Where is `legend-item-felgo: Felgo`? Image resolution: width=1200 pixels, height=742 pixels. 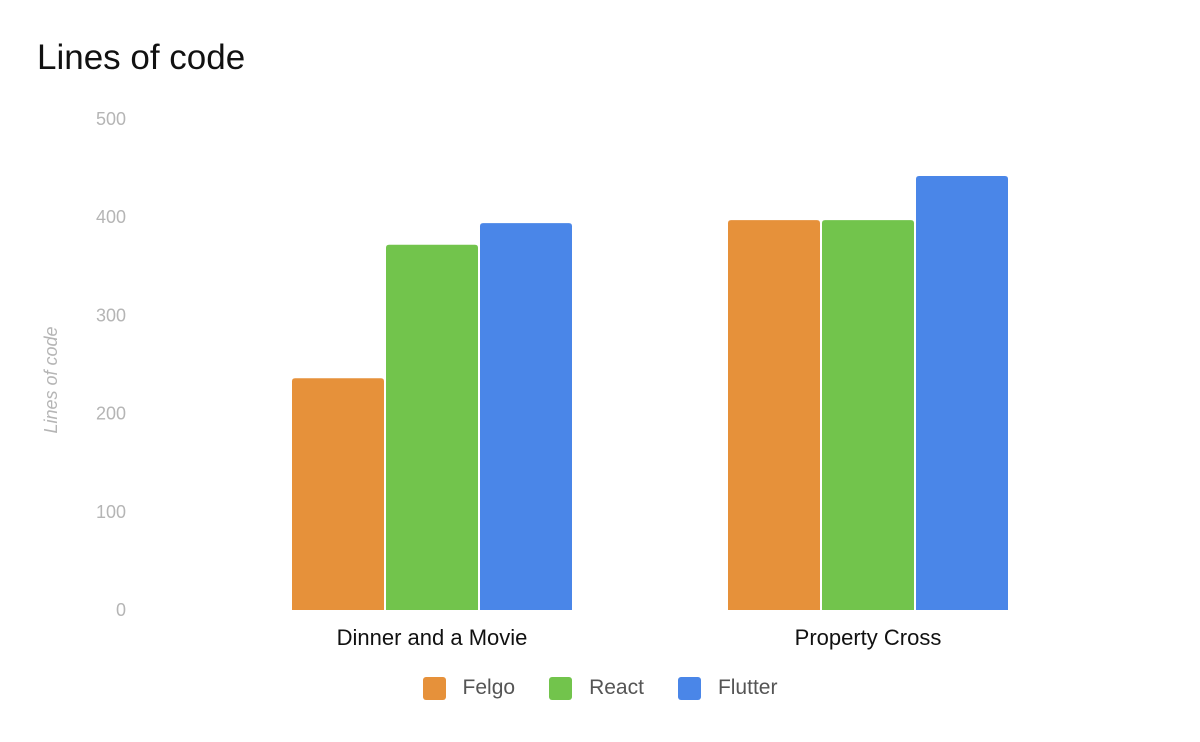
legend-item-felgo: Felgo is located at coordinates (469, 688).